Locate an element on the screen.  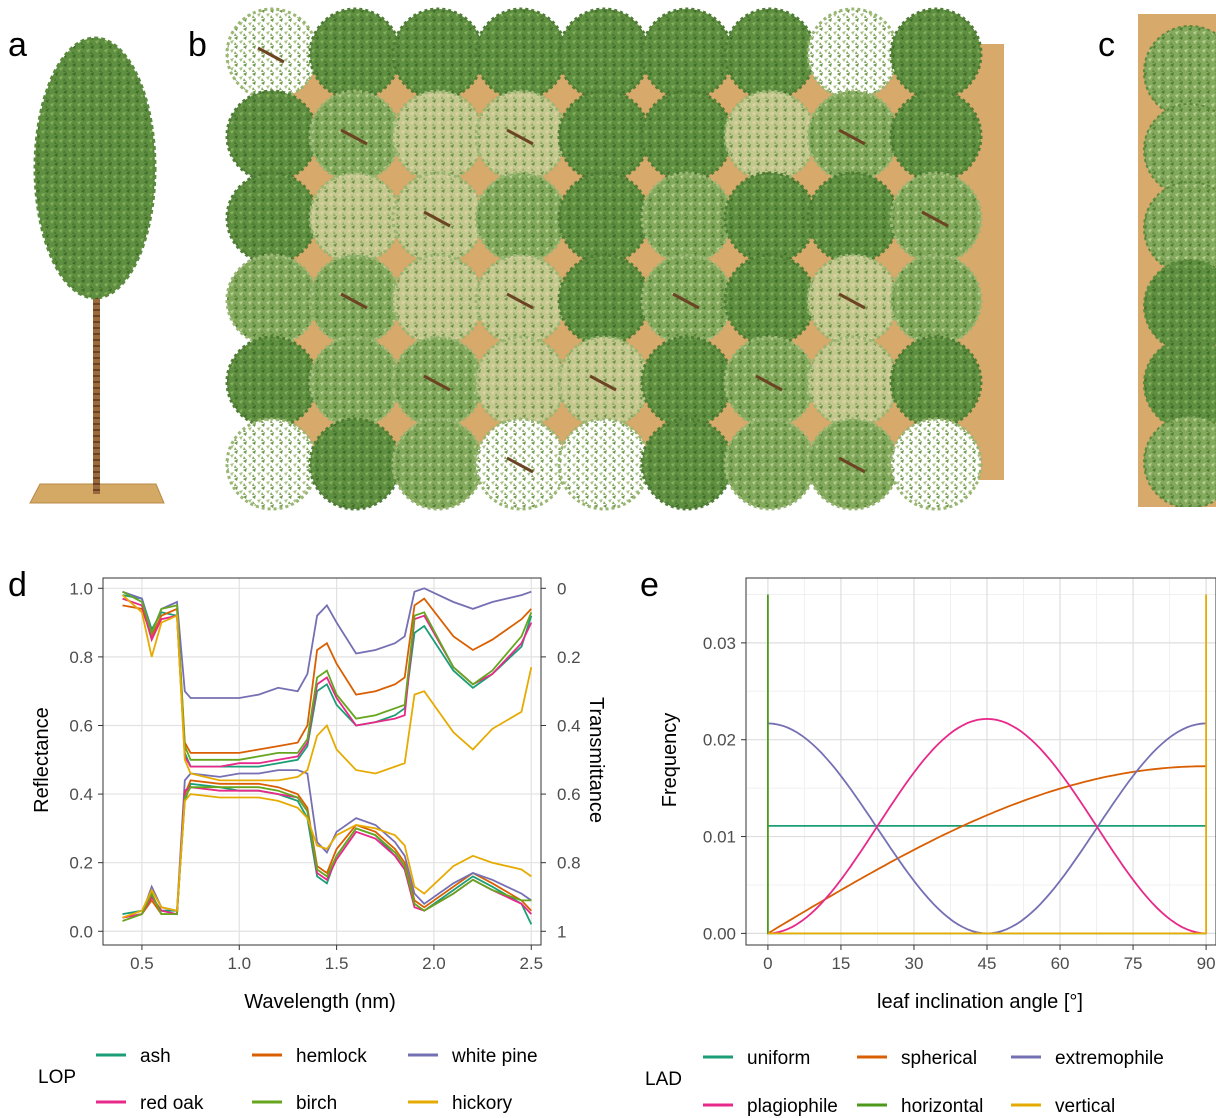
y-tick-label: 0.00 is located at coordinates (719, 933).